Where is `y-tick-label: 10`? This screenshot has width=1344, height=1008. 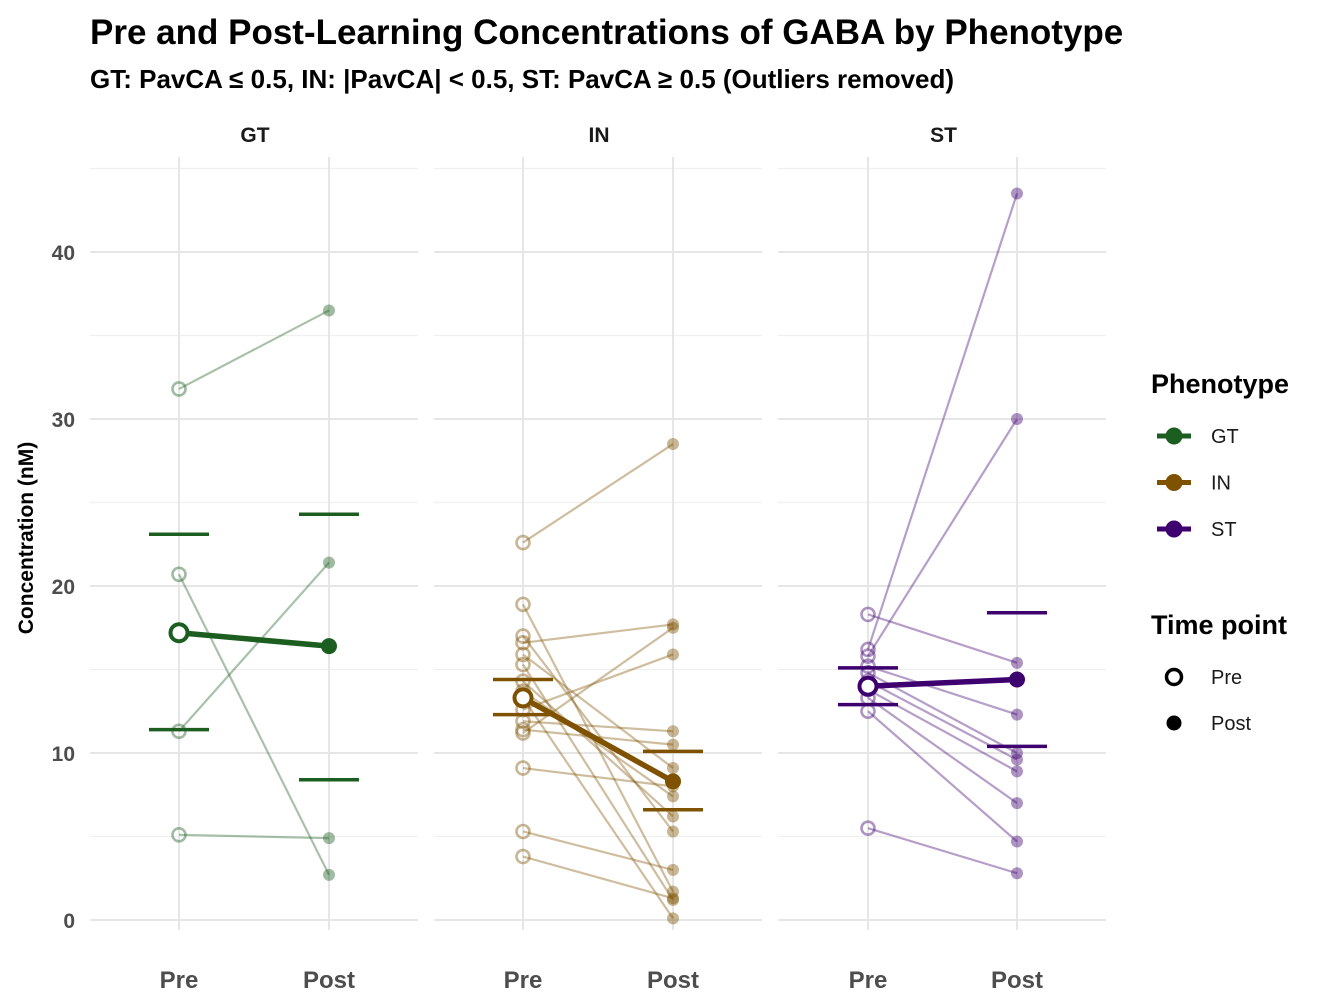 y-tick-label: 10 is located at coordinates (63, 754).